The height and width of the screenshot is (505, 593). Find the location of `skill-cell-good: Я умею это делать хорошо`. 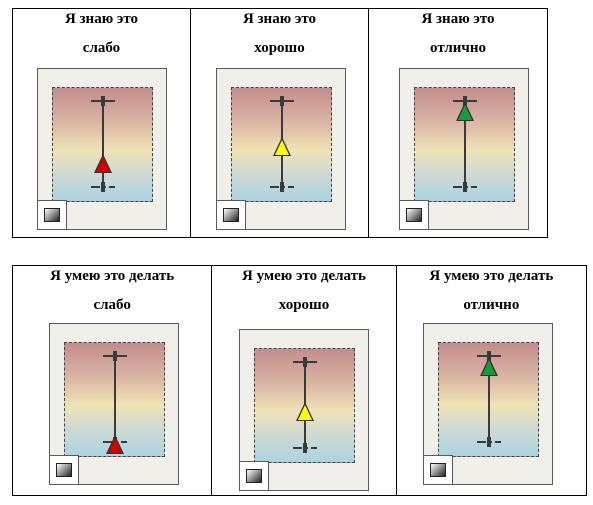

skill-cell-good: Я умею это делать хорошо is located at coordinates (304, 380).